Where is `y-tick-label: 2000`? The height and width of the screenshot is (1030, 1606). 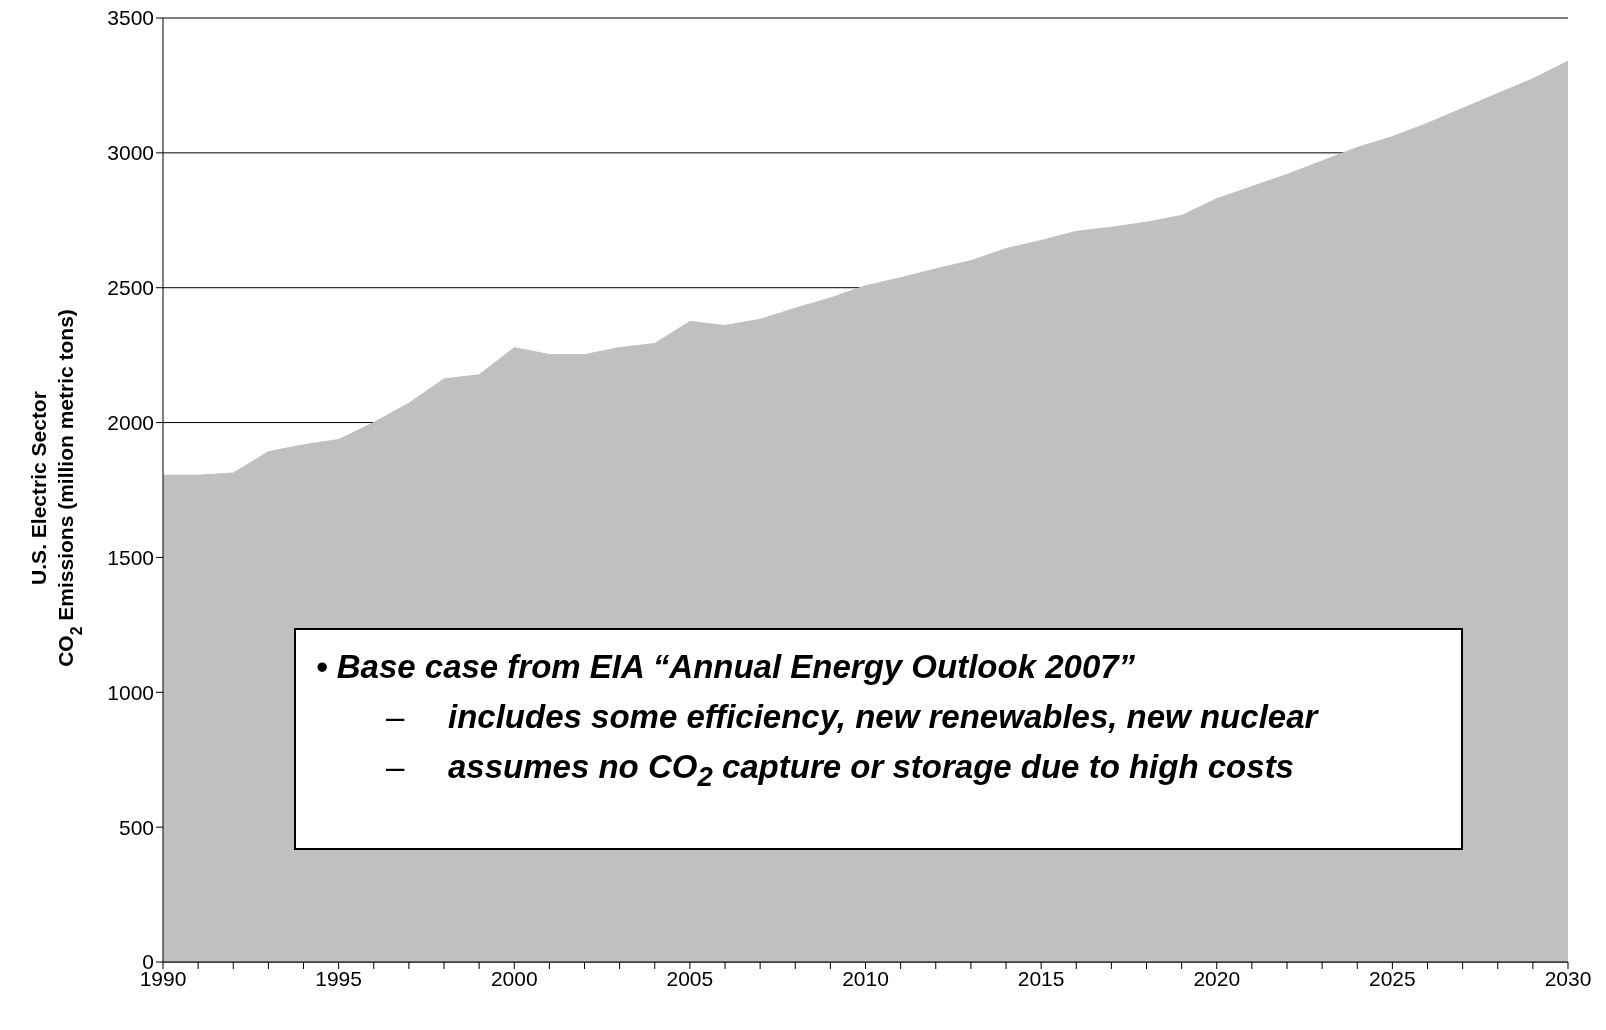 y-tick-label: 2000 is located at coordinates (130, 423).